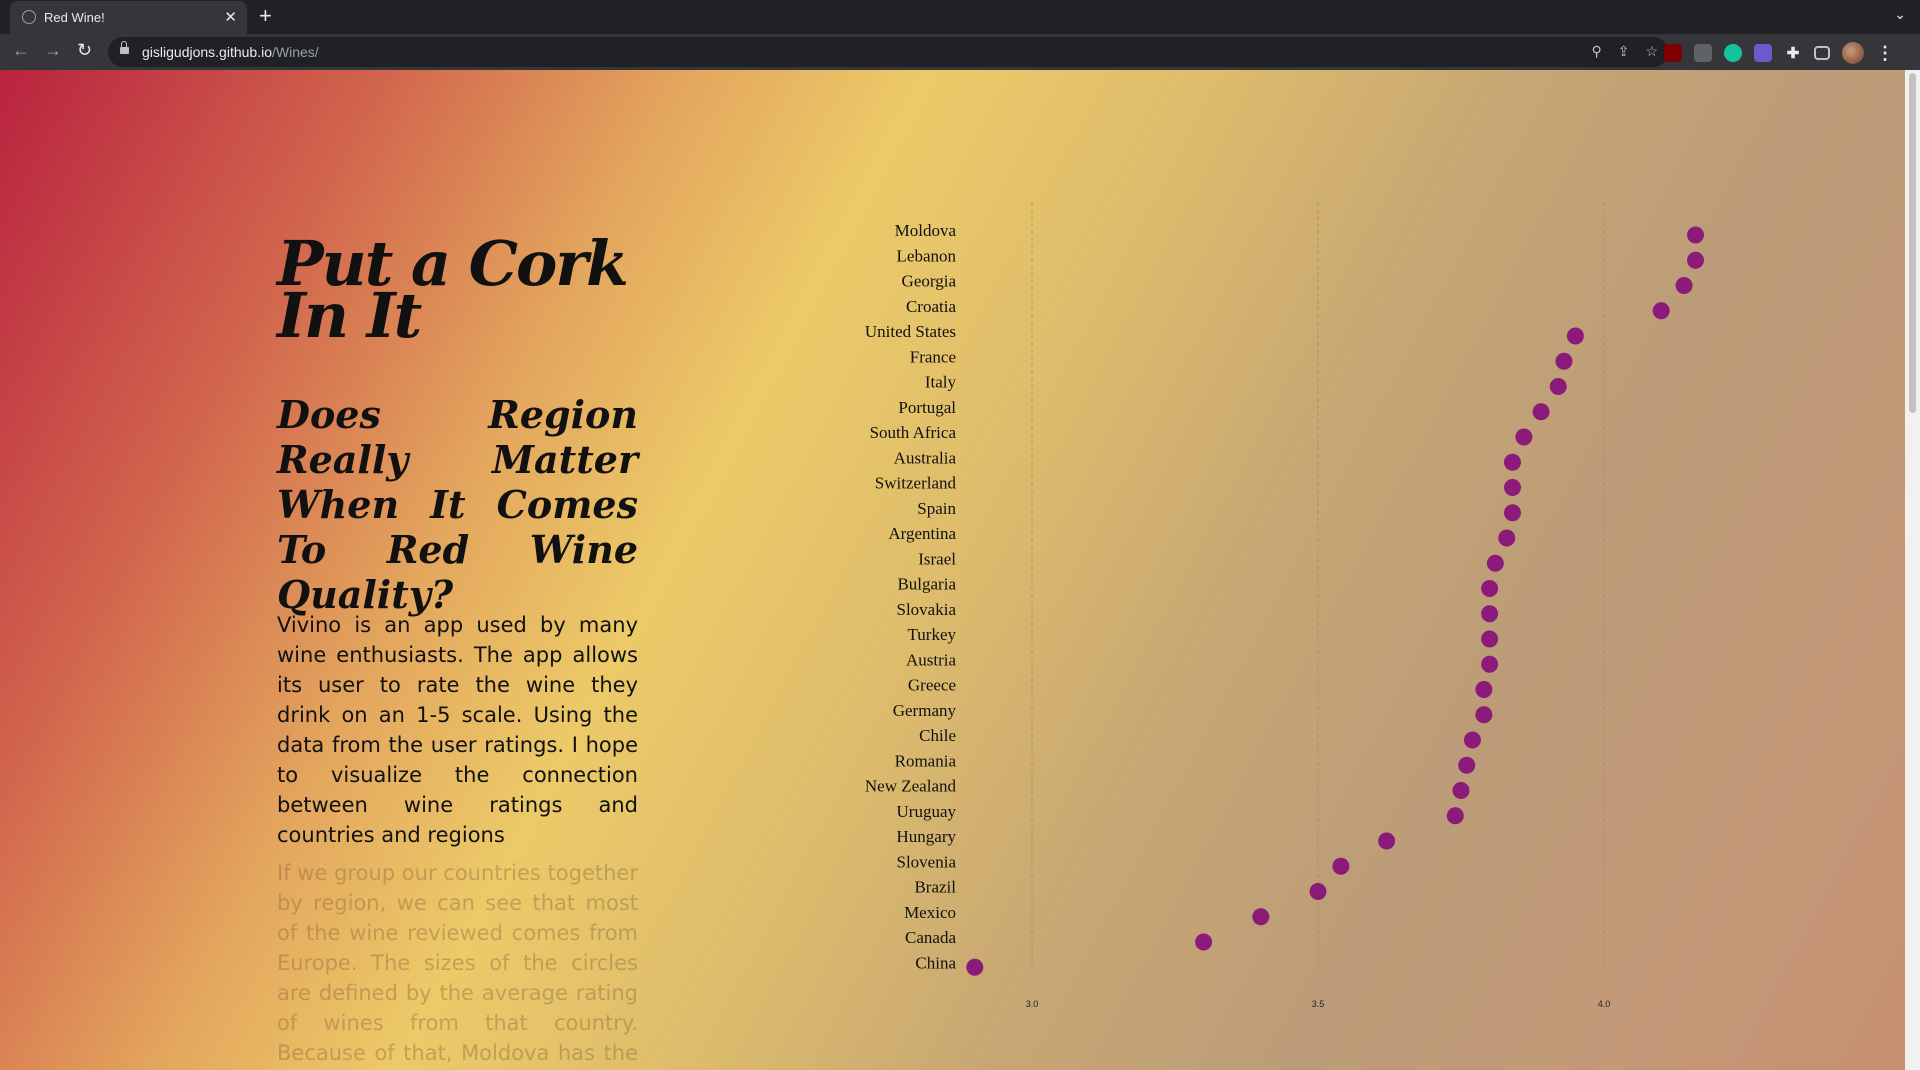 This screenshot has height=1070, width=1920. I want to click on country-label: Australia, so click(925, 457).